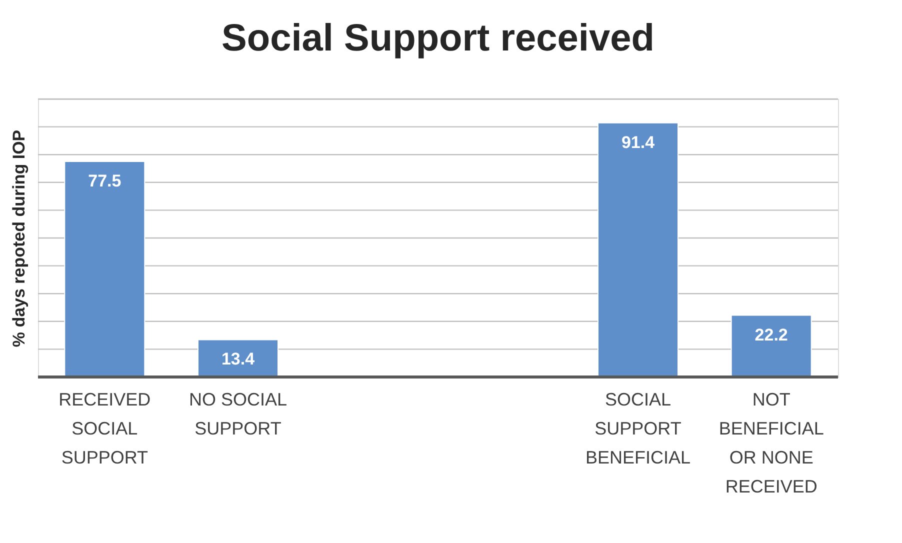  What do you see at coordinates (771, 334) in the screenshot?
I see `data-label: 22.2` at bounding box center [771, 334].